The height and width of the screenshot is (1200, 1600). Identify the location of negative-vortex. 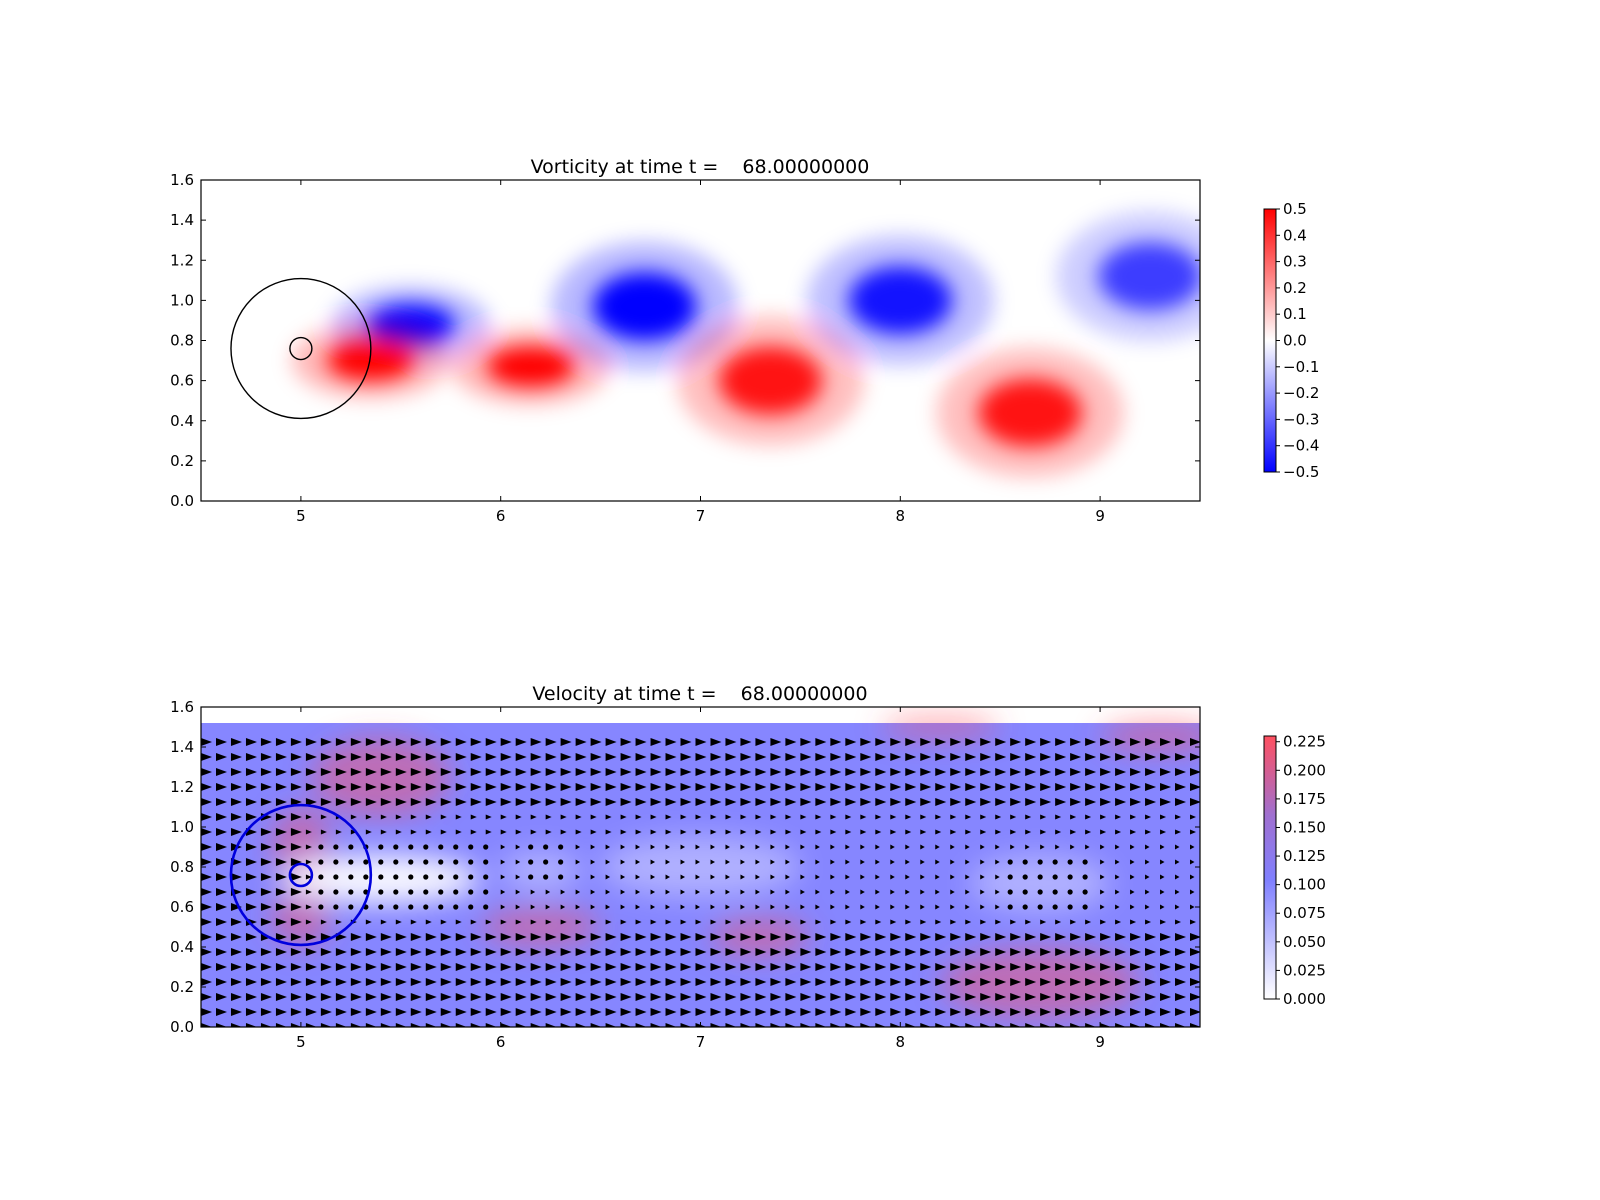
(900, 300).